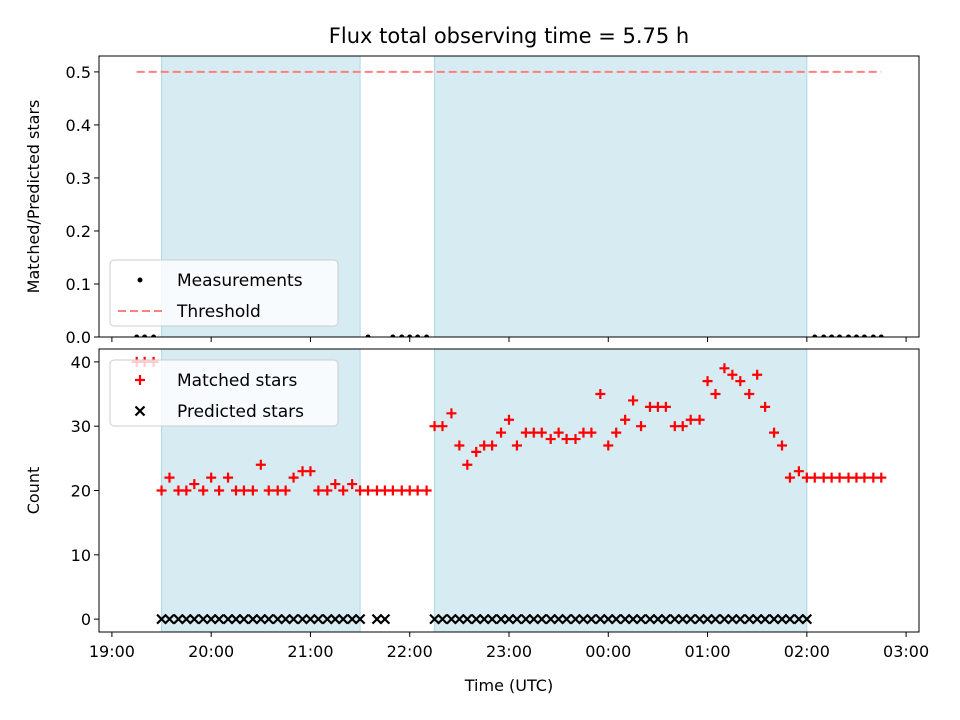  Describe the element at coordinates (508, 685) in the screenshot. I see `x-axis-label: Time (UTC)` at that location.